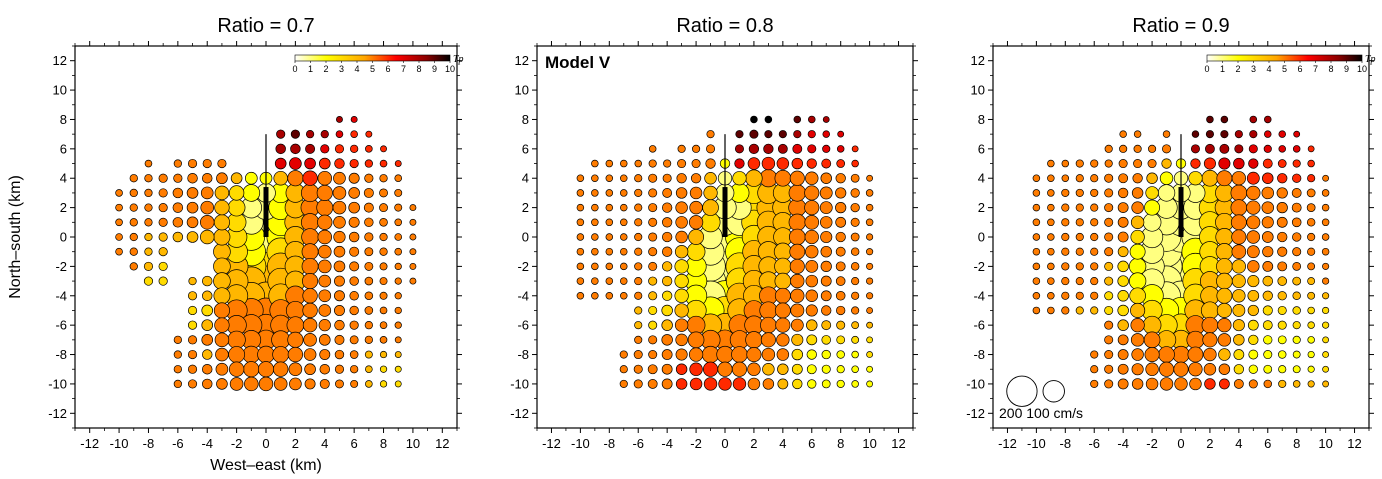  I want to click on x-tick-label: -12, so click(1007, 443).